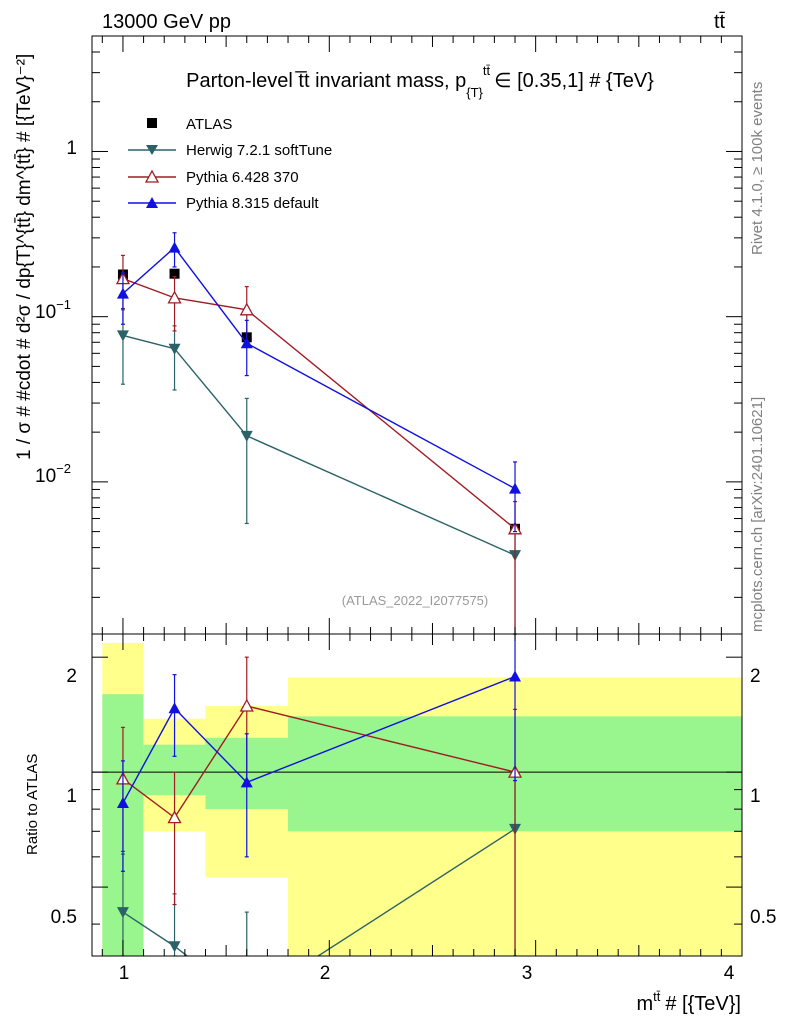  I want to click on main-series-atlas, so click(319, 401).